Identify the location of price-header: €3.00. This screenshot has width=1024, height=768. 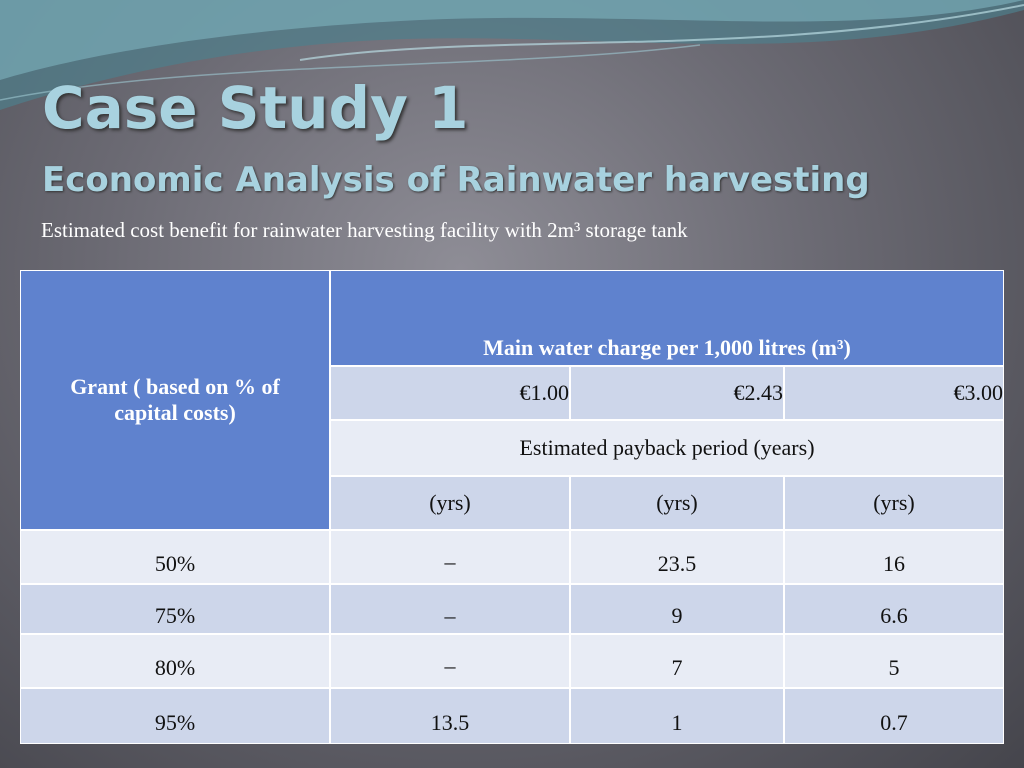
(894, 393).